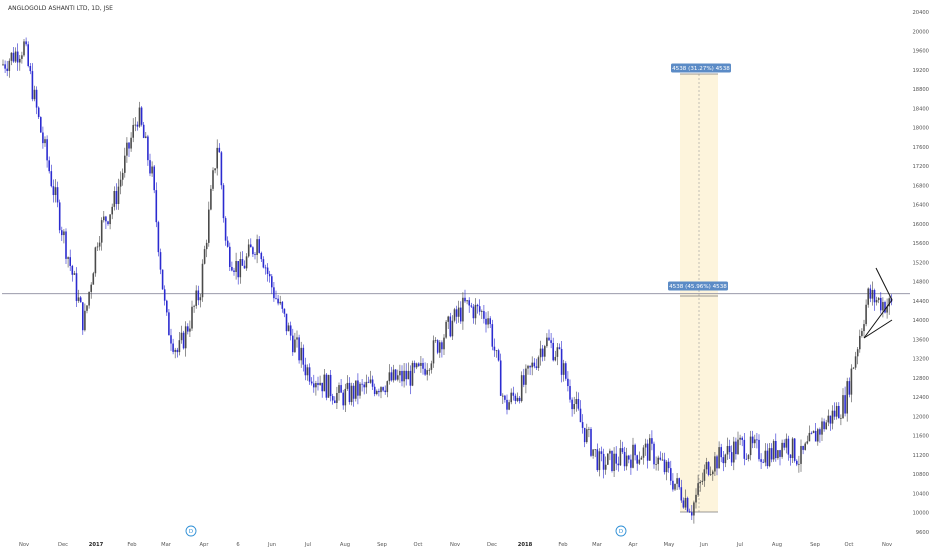  I want to click on y-tick-label: 18800, so click(920, 90).